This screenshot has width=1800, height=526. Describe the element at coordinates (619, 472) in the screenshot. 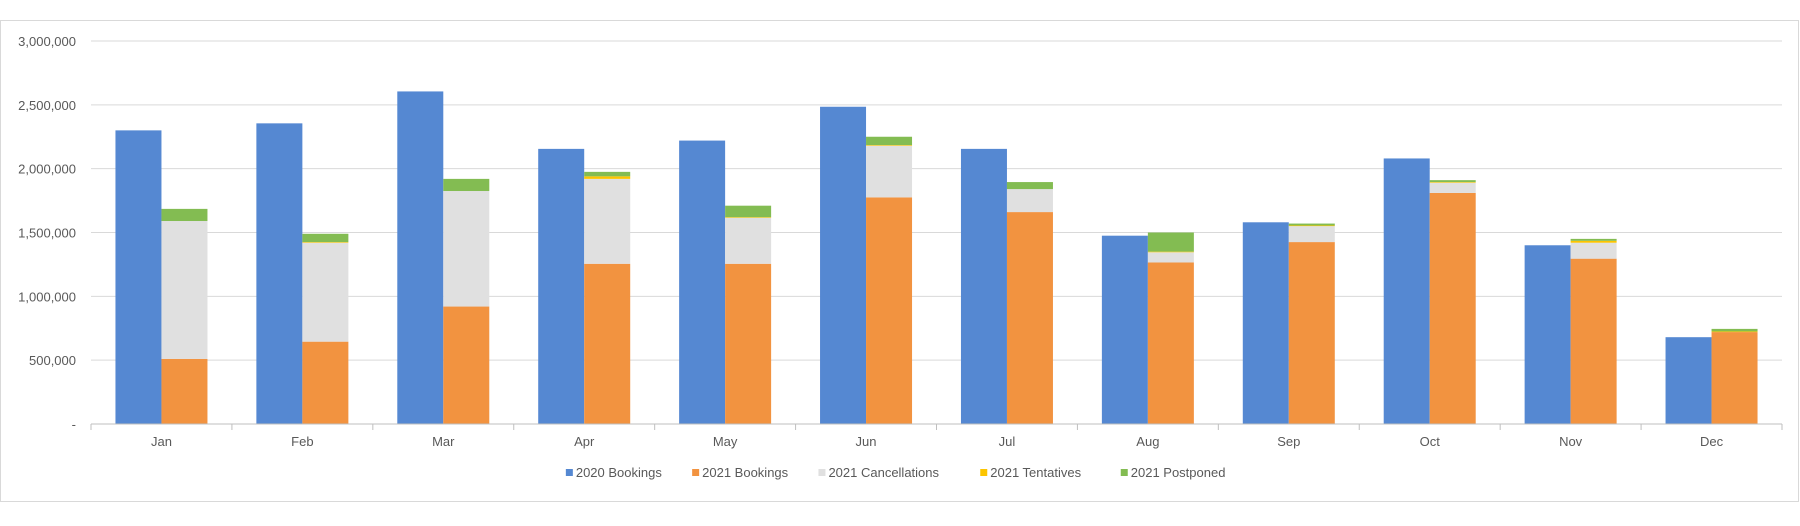

I see `legend-label: 2020 Bookings` at that location.